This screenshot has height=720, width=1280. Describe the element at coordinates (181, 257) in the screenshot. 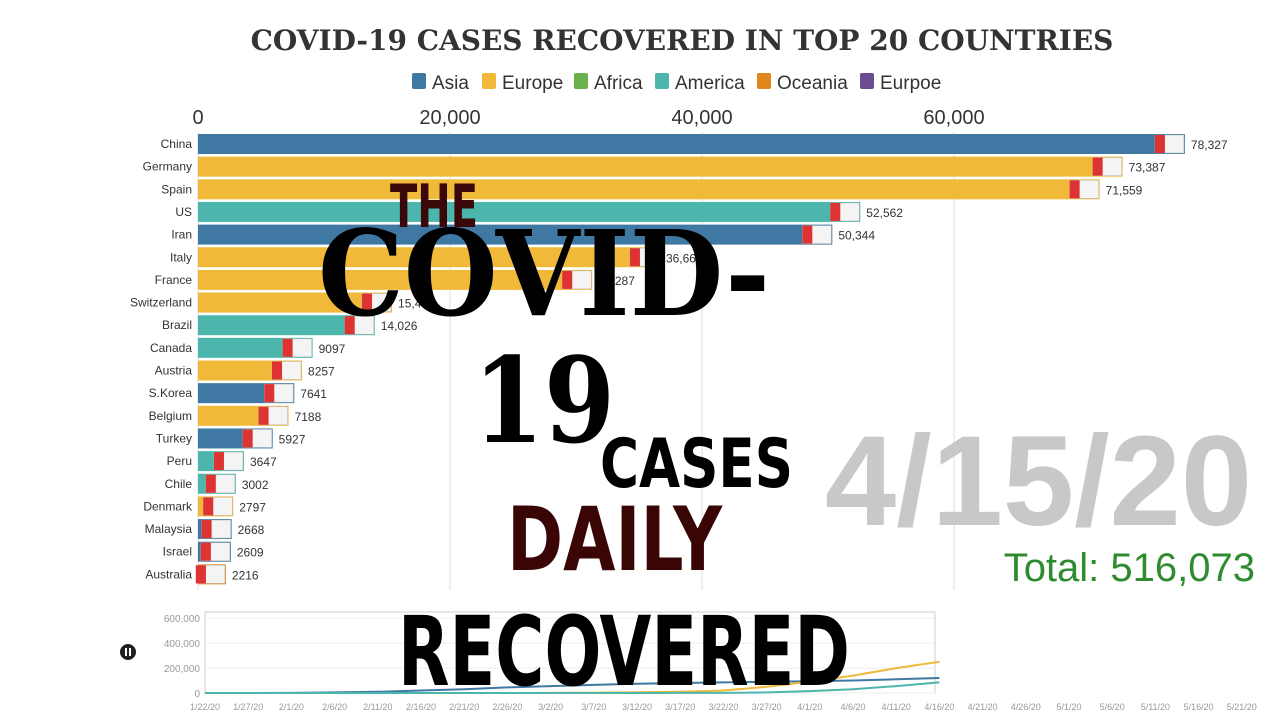

I see `category-label: Italy` at that location.